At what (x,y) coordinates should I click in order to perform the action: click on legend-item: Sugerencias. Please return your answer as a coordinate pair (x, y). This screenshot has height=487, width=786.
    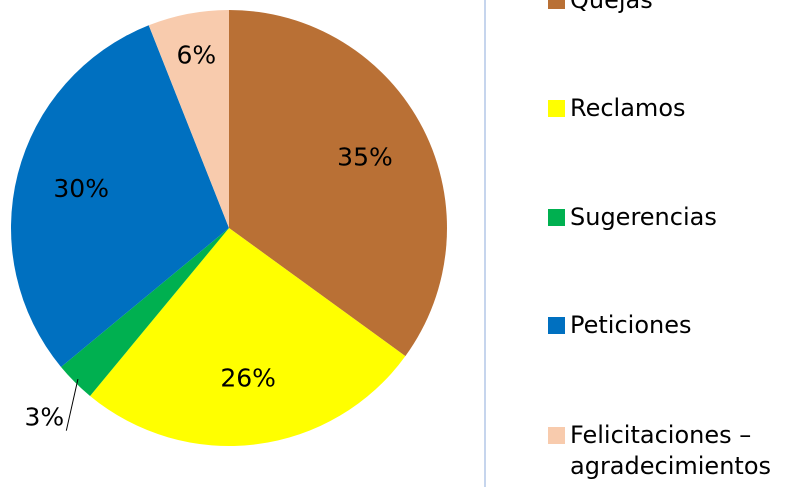
    Looking at the image, I should click on (666, 217).